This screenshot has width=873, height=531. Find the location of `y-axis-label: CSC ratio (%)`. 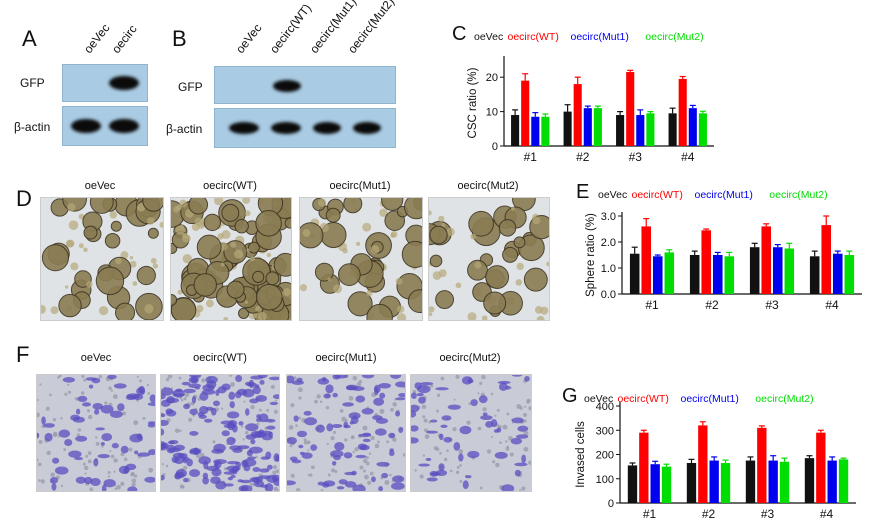

y-axis-label: CSC ratio (%) is located at coordinates (473, 102).